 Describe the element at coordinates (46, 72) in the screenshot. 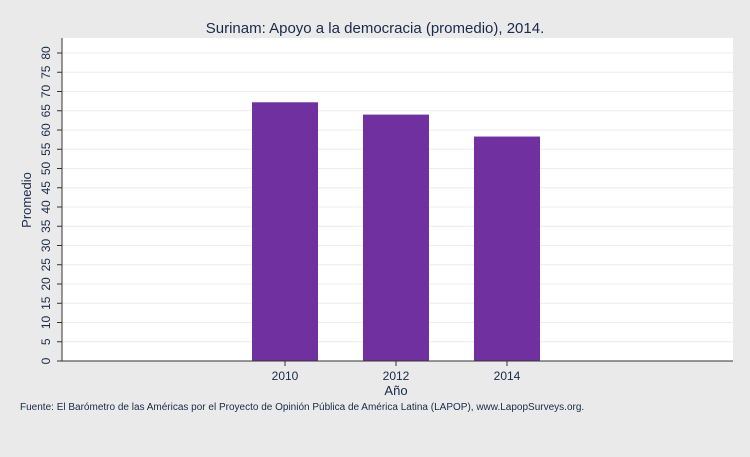

I see `y-tick-label: 75` at that location.